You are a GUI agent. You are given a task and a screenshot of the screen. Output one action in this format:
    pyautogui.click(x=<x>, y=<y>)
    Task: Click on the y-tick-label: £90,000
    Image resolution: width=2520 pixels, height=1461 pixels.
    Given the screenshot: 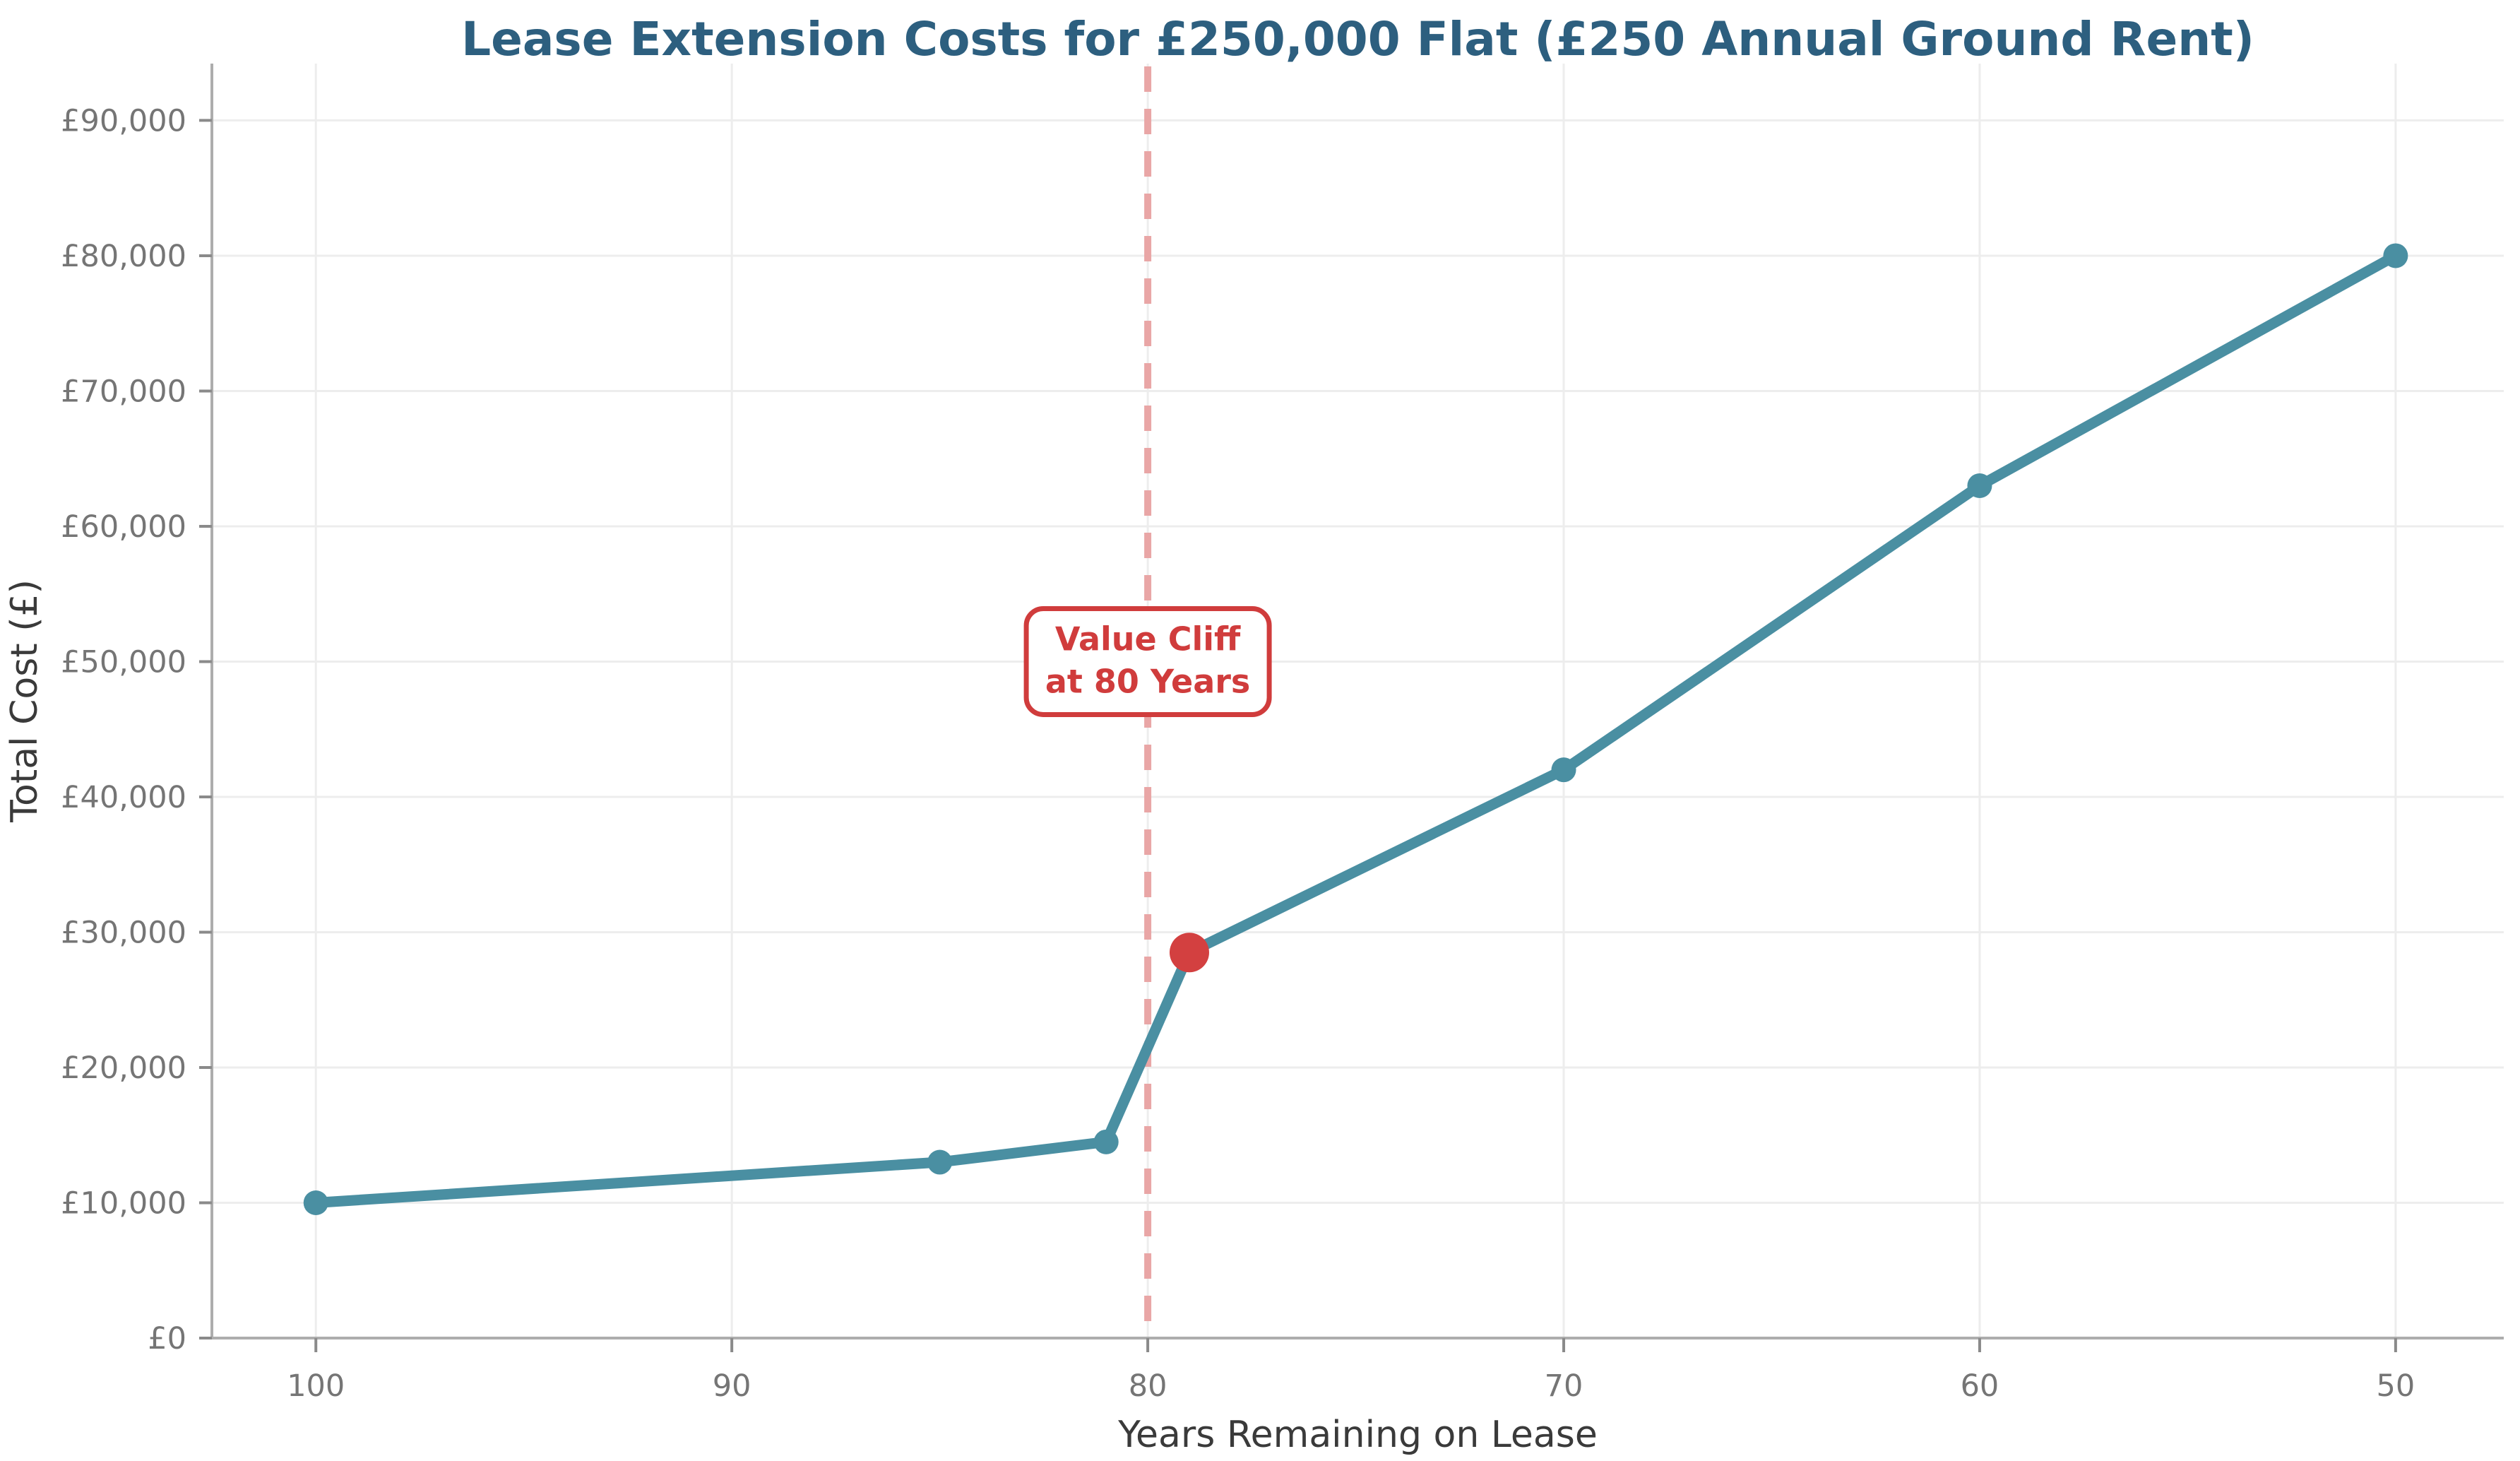 What is the action you would take?
    pyautogui.click(x=124, y=120)
    